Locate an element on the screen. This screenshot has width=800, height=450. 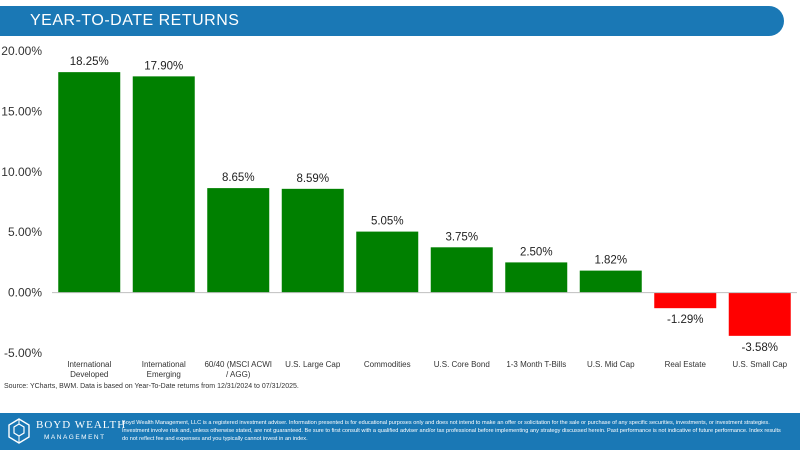
x-tick-label: U.S. Large Cap is located at coordinates (313, 364).